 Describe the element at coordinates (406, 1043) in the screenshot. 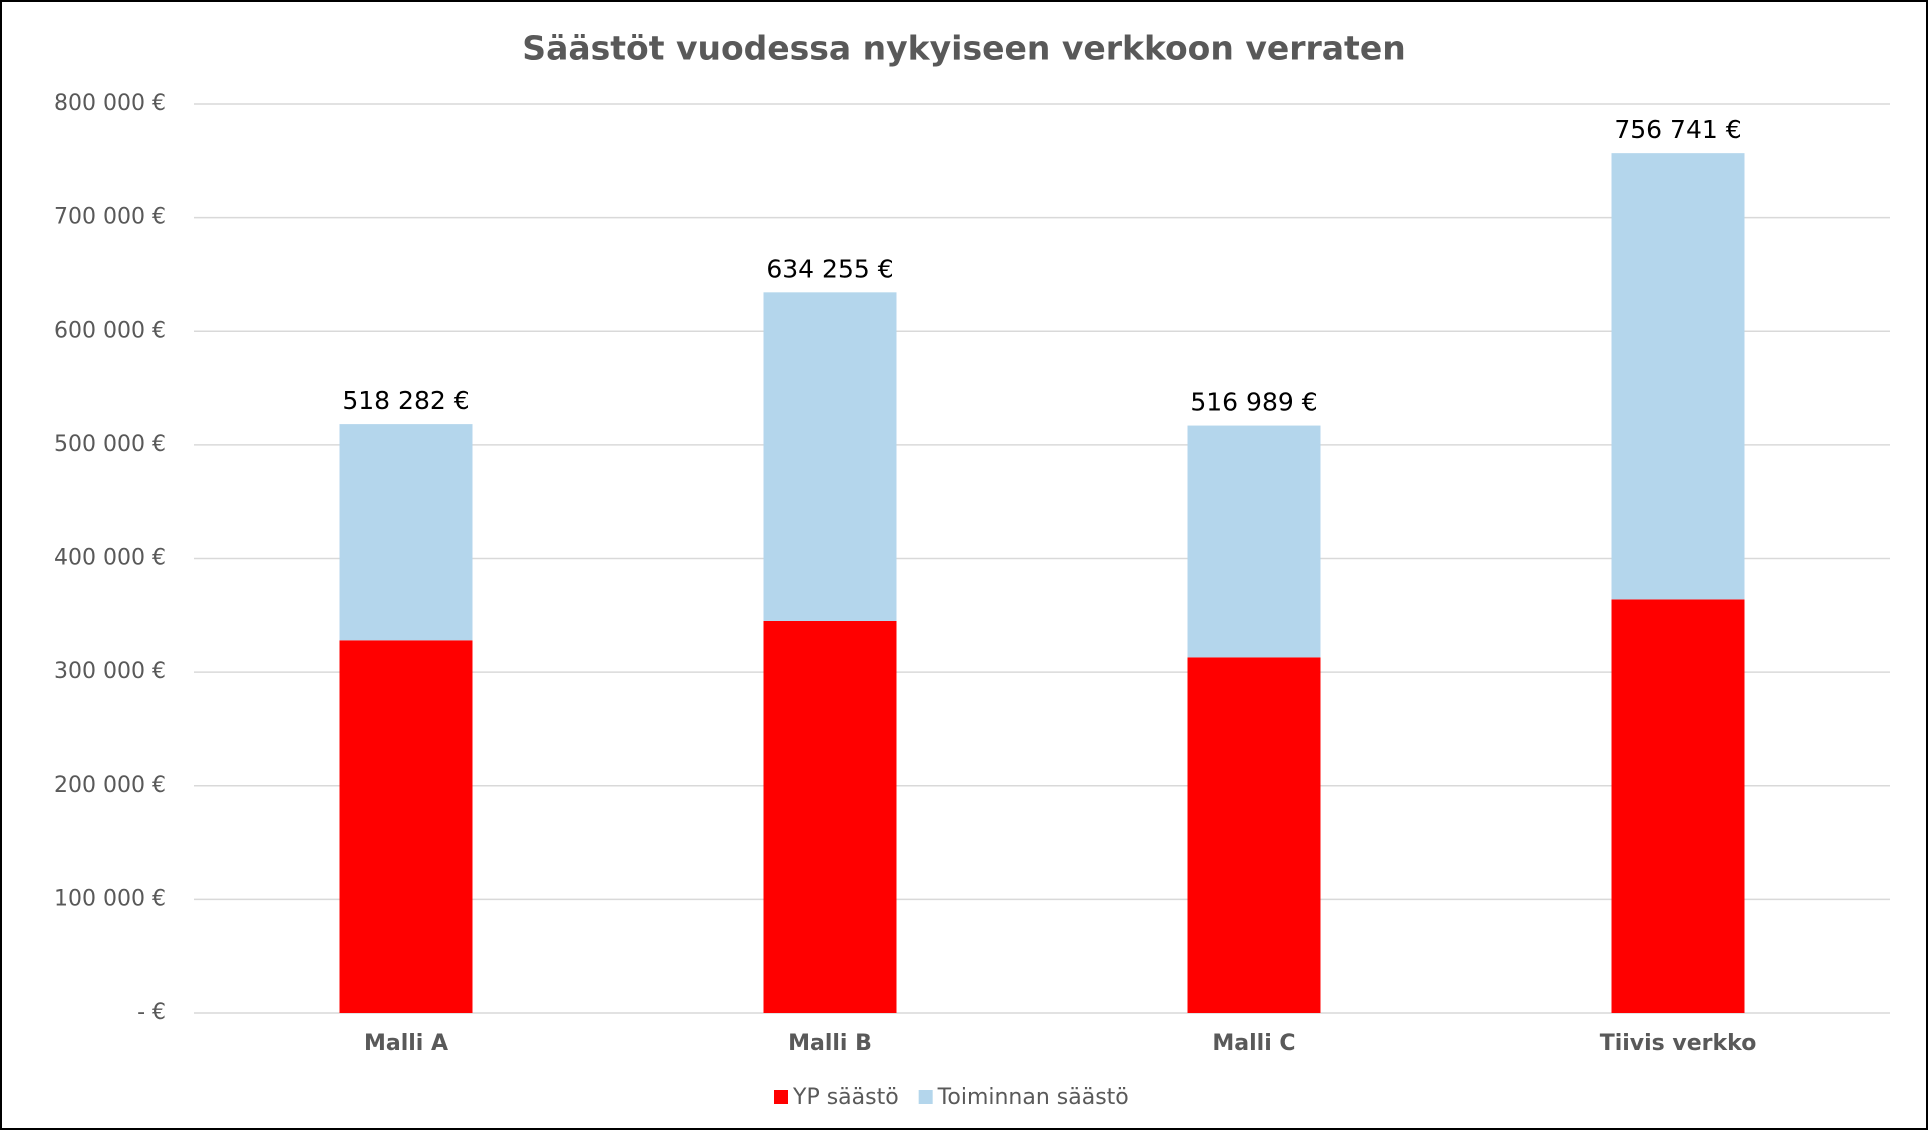

I see `x-tick-label: Malli A` at that location.